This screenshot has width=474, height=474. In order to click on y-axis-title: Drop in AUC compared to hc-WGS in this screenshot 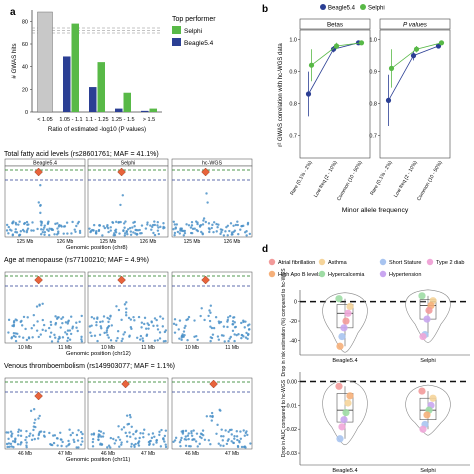, I will do `click(284, 418)`.